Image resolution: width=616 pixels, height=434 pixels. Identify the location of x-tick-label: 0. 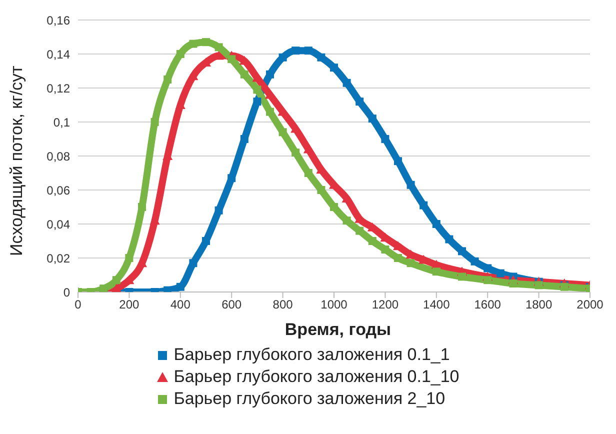
(78, 305).